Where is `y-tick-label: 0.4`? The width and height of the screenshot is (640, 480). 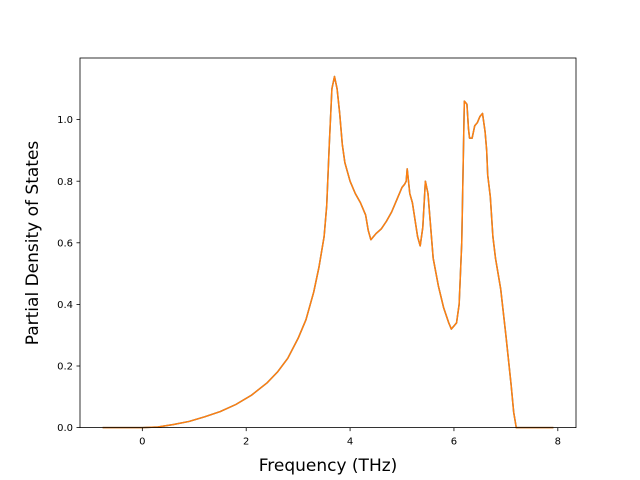 y-tick-label: 0.4 is located at coordinates (65, 305).